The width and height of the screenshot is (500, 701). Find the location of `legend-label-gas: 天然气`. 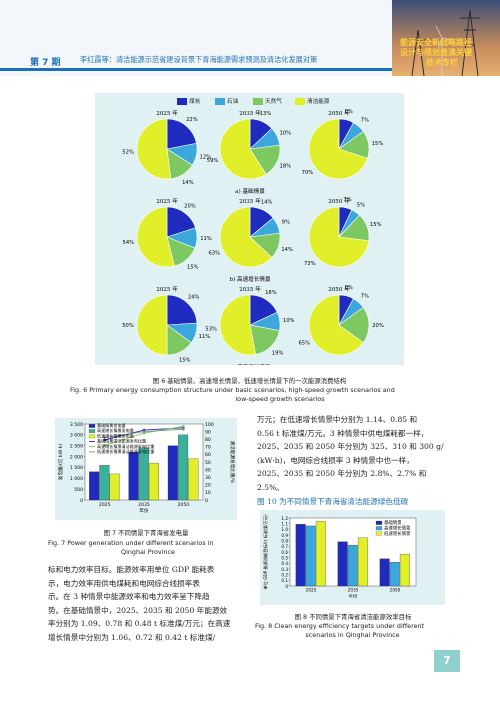

legend-label-gas: 天然气 is located at coordinates (273, 102).